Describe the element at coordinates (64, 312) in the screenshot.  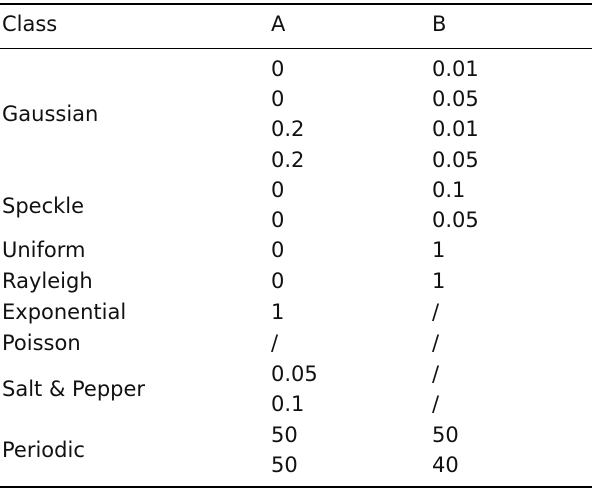
I see `class-exponential: Exponential` at that location.